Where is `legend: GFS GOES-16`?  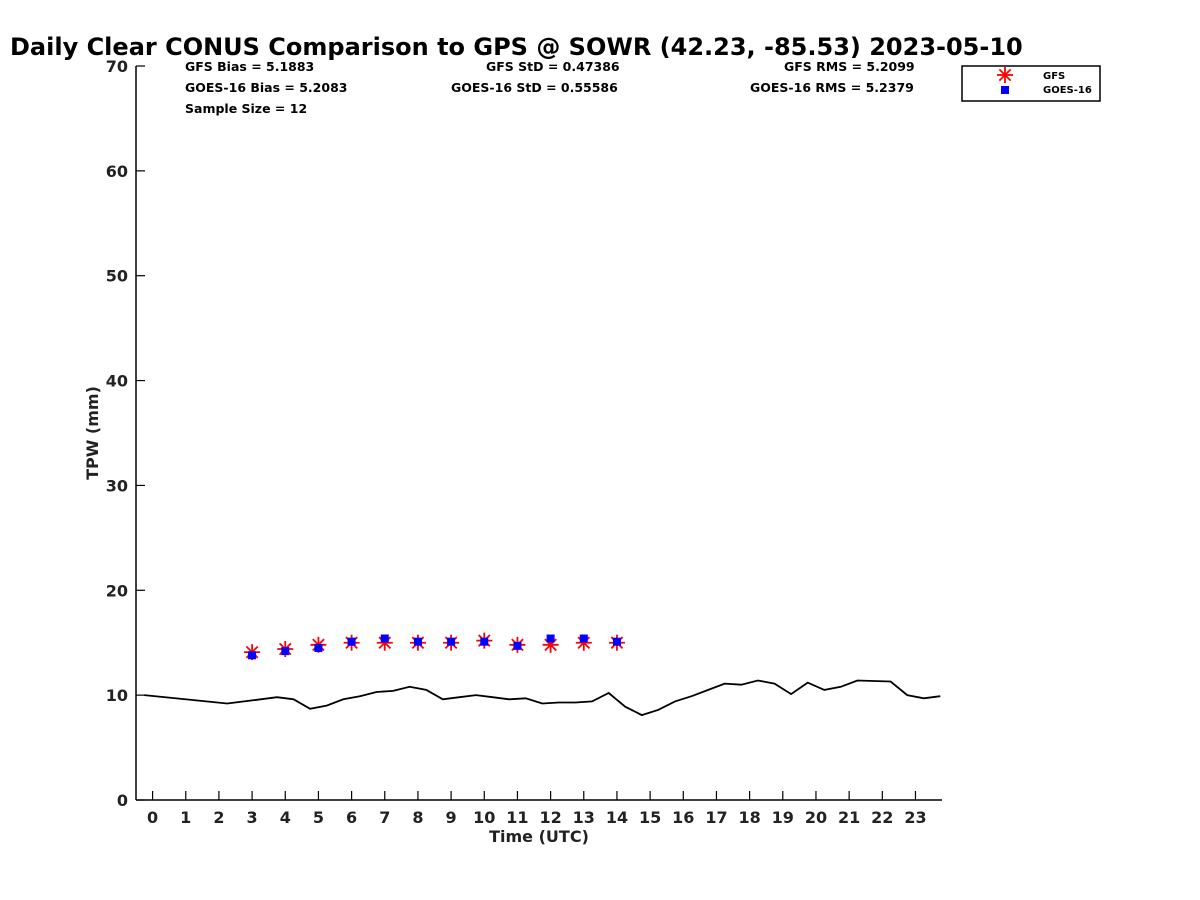 legend: GFS GOES-16 is located at coordinates (1031, 83).